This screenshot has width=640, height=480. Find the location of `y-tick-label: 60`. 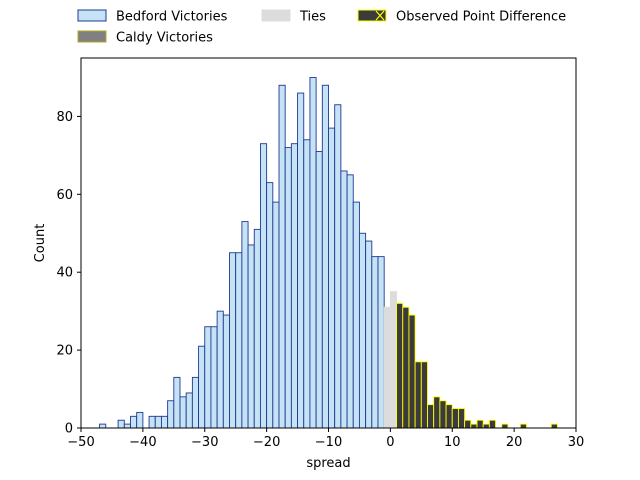

y-tick-label: 60 is located at coordinates (64, 195).